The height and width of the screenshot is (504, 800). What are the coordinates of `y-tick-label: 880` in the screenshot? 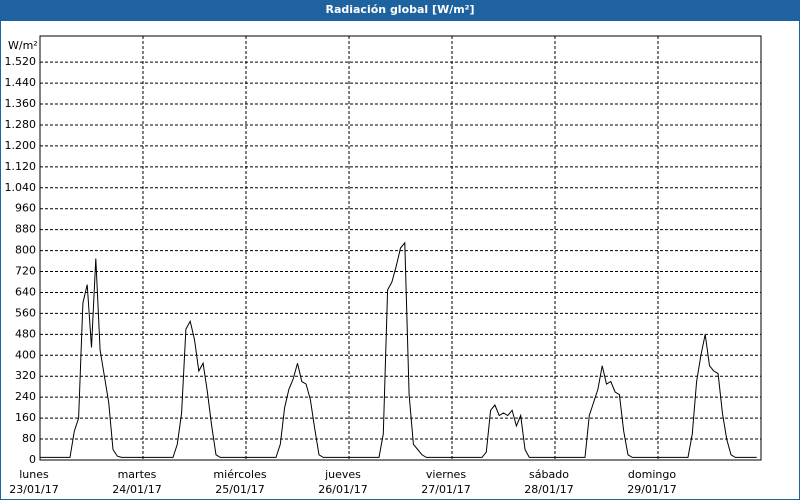 It's located at (25, 229).